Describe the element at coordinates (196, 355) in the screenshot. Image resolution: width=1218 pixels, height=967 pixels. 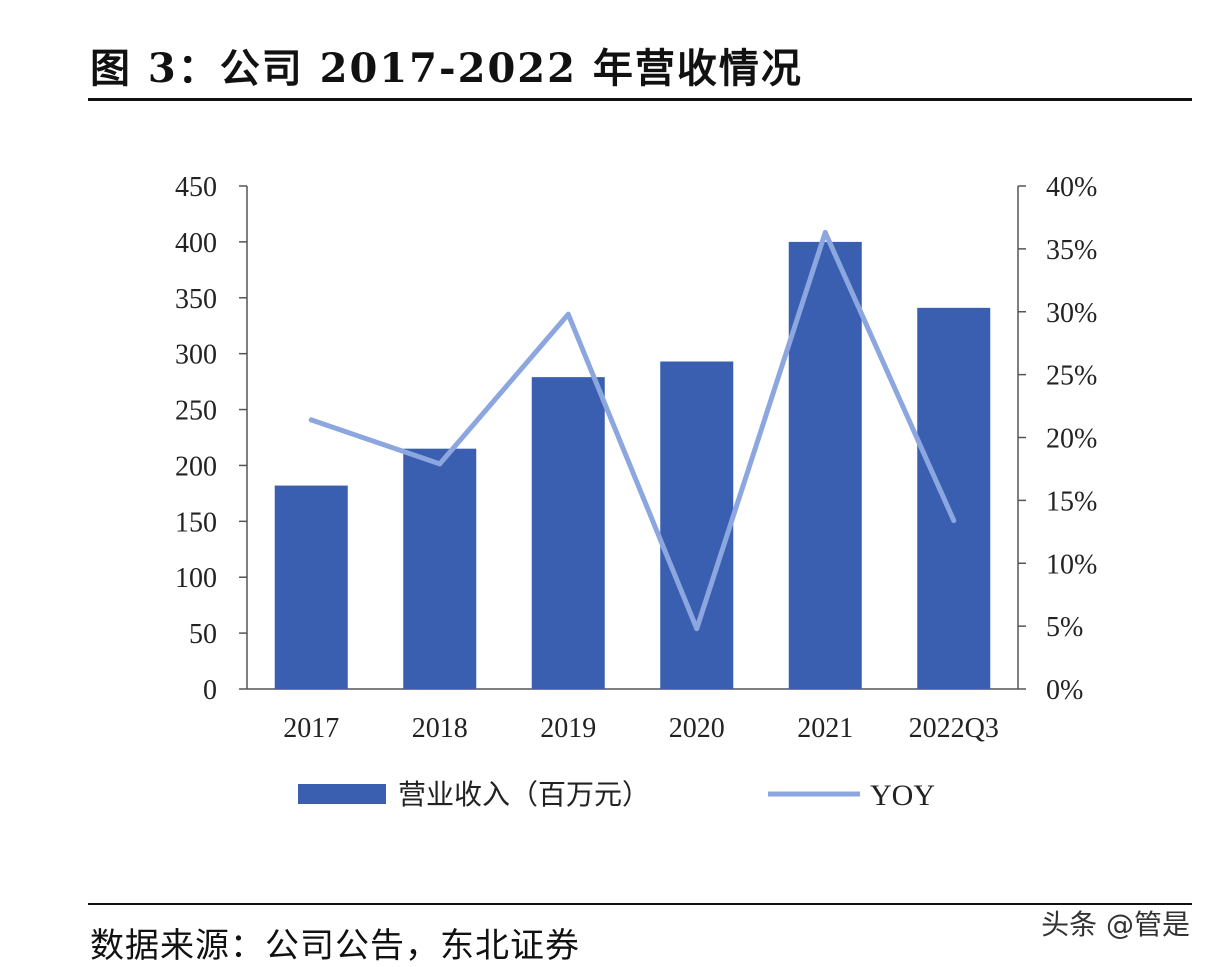
I see `left-axis-tick-label: 300` at that location.